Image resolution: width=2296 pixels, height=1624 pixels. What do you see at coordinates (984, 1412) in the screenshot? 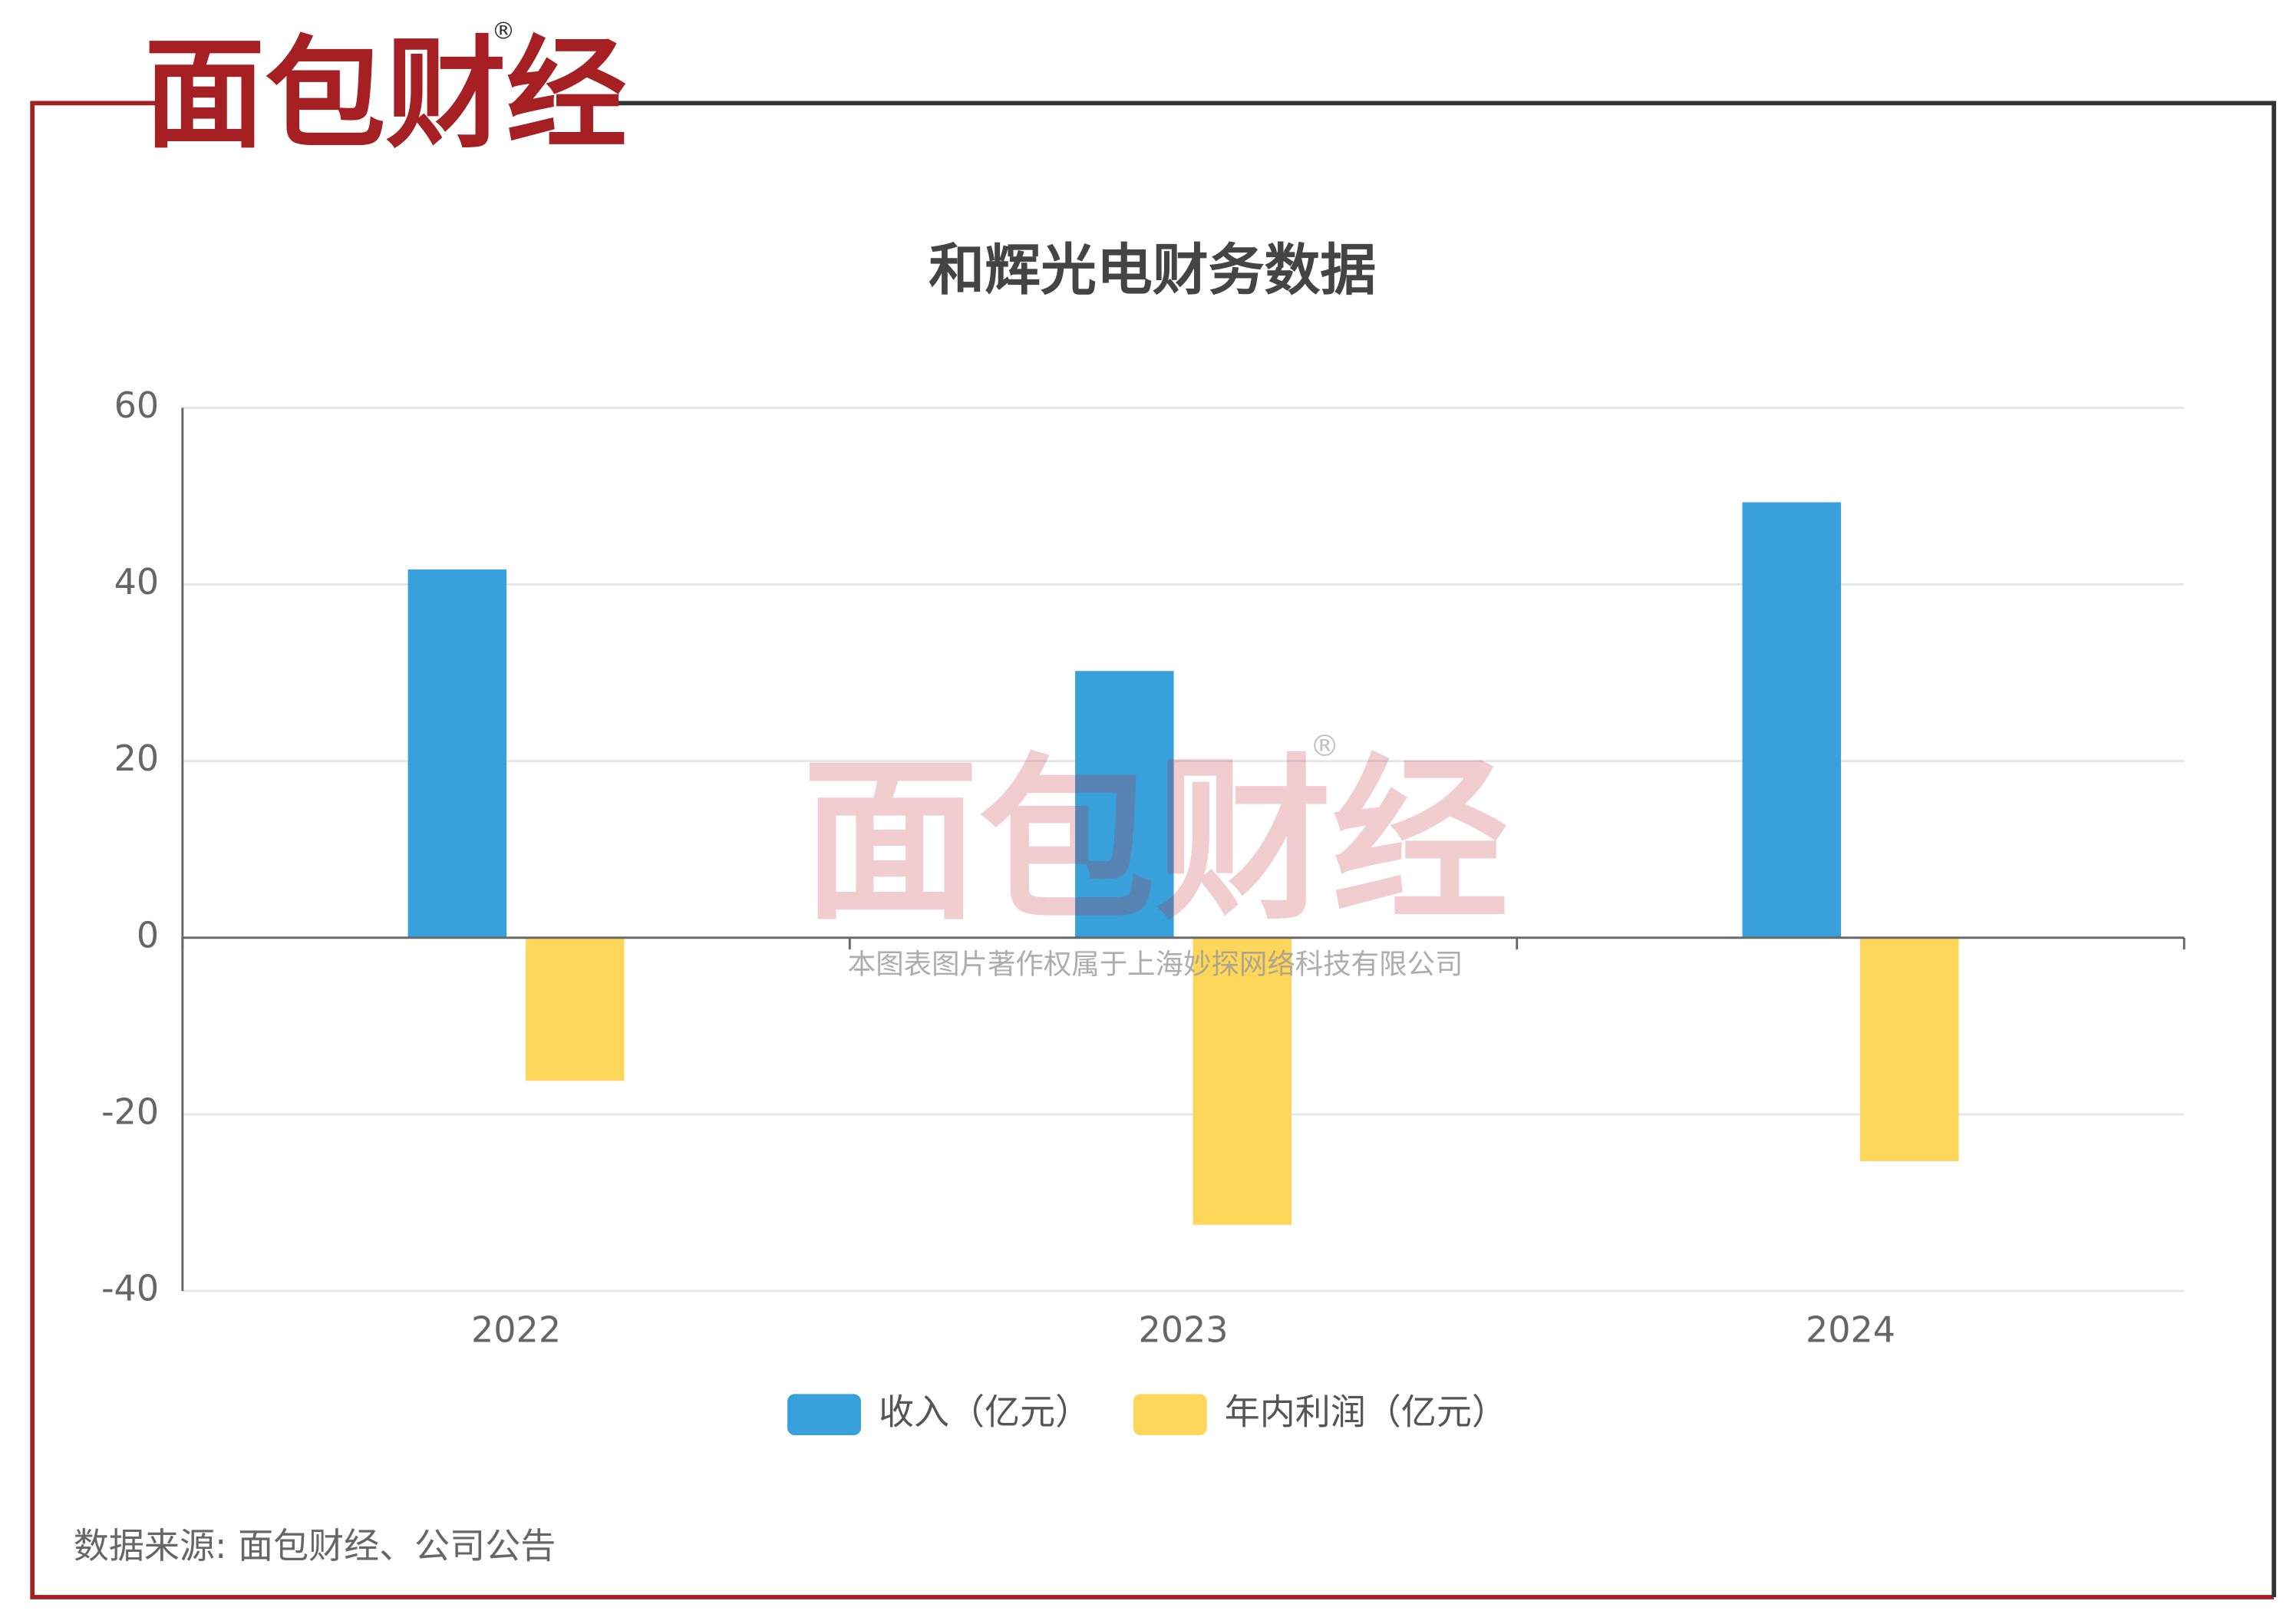
I see `legend-label: 收入（亿元）` at bounding box center [984, 1412].